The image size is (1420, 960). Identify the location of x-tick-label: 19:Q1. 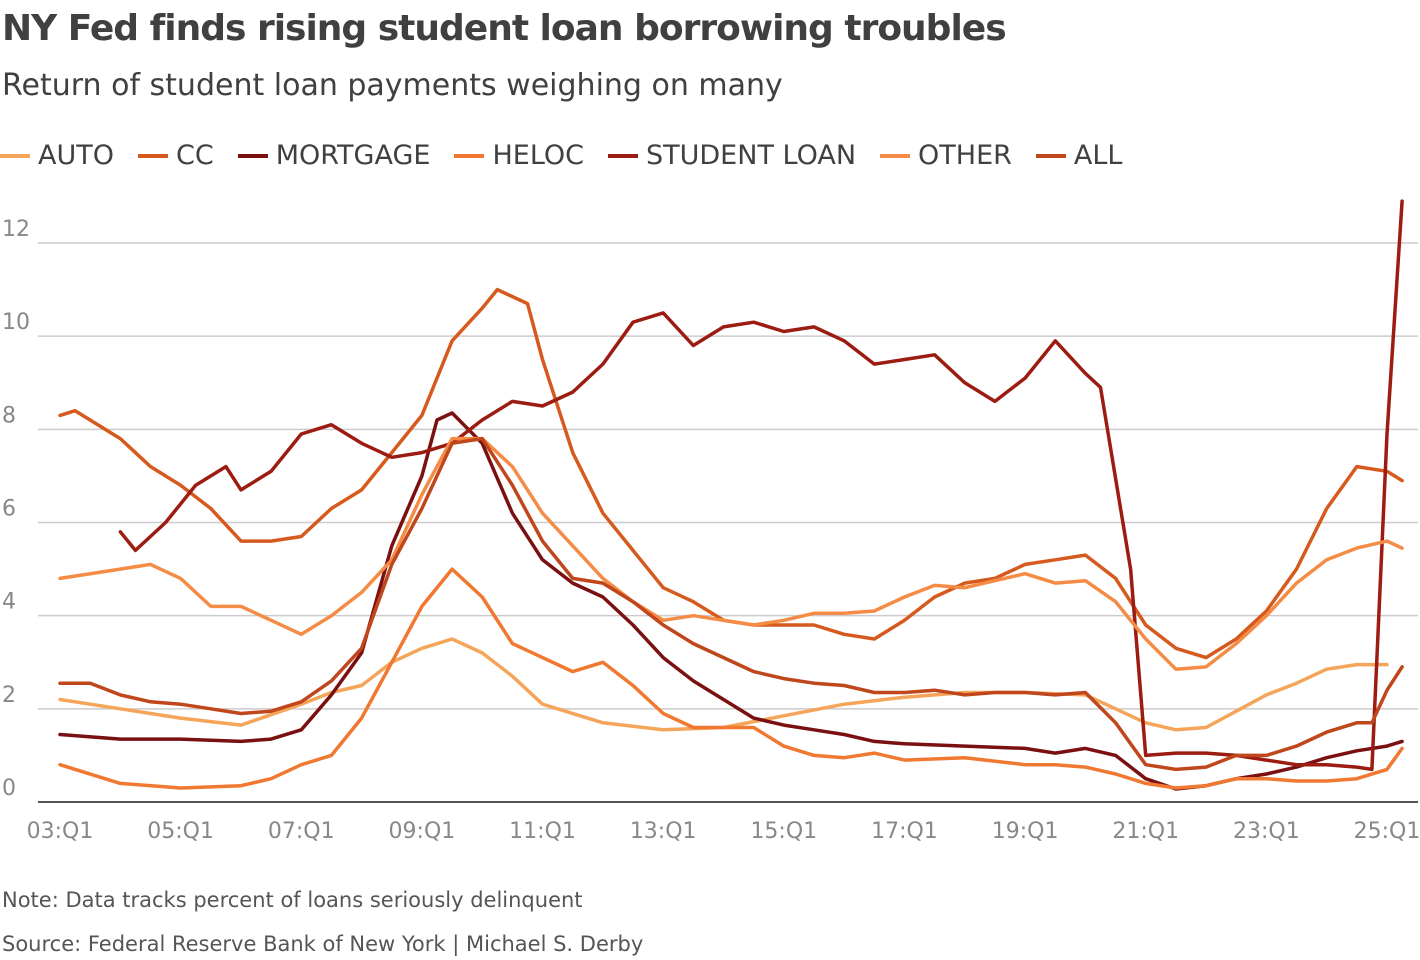
(1025, 831).